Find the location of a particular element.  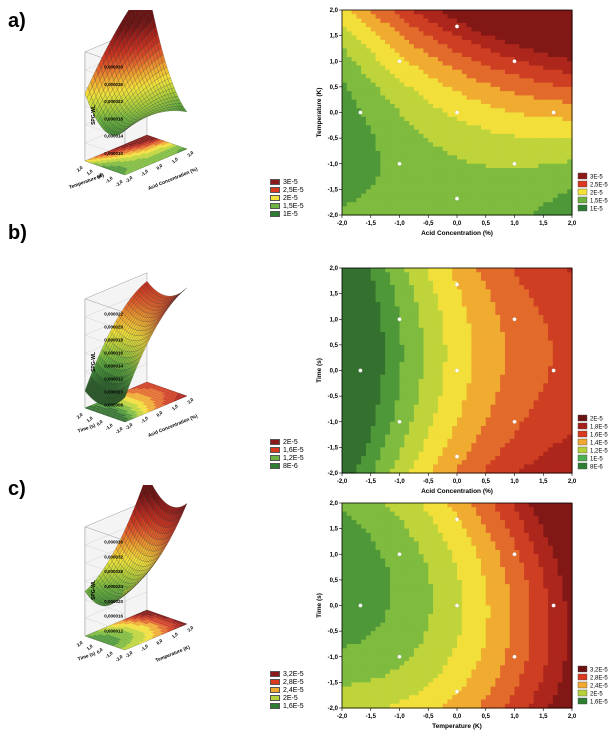

legend-swatch is located at coordinates (275, 190).